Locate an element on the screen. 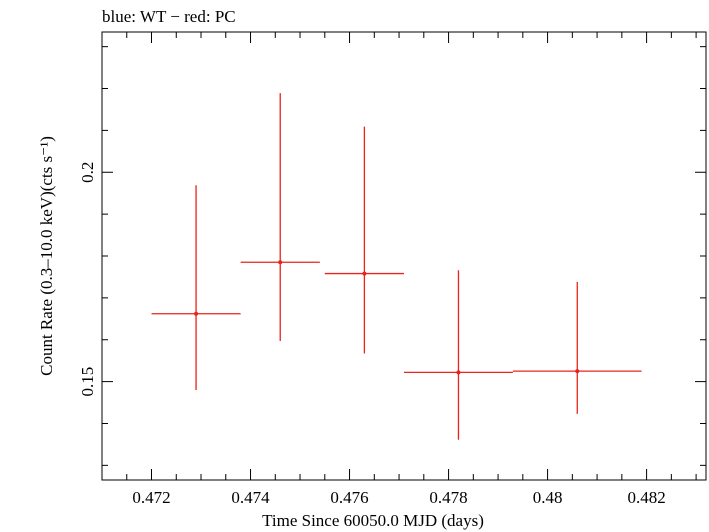  x-tick-label: 0.474 is located at coordinates (250, 497).